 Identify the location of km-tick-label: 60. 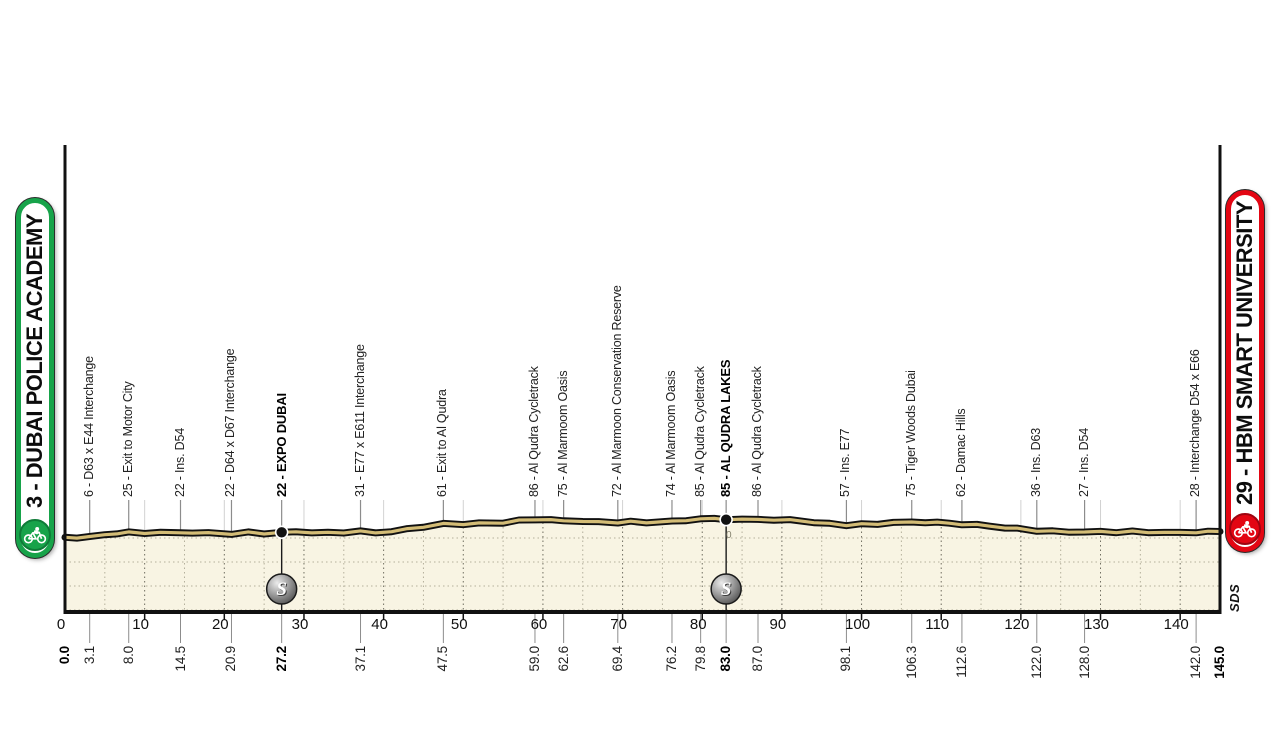
(539, 624).